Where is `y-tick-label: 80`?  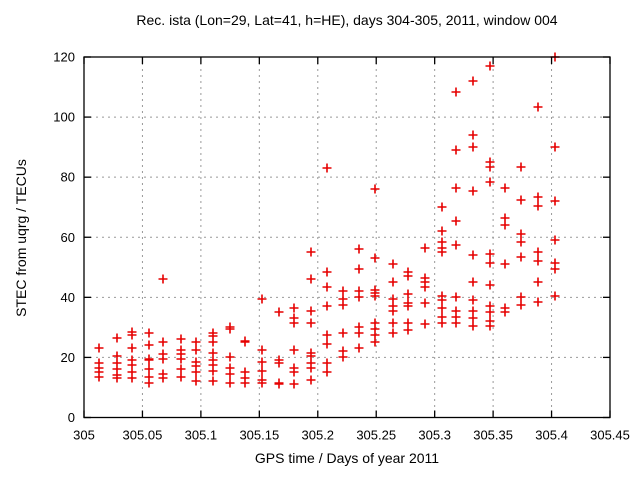
y-tick-label: 80 is located at coordinates (68, 177).